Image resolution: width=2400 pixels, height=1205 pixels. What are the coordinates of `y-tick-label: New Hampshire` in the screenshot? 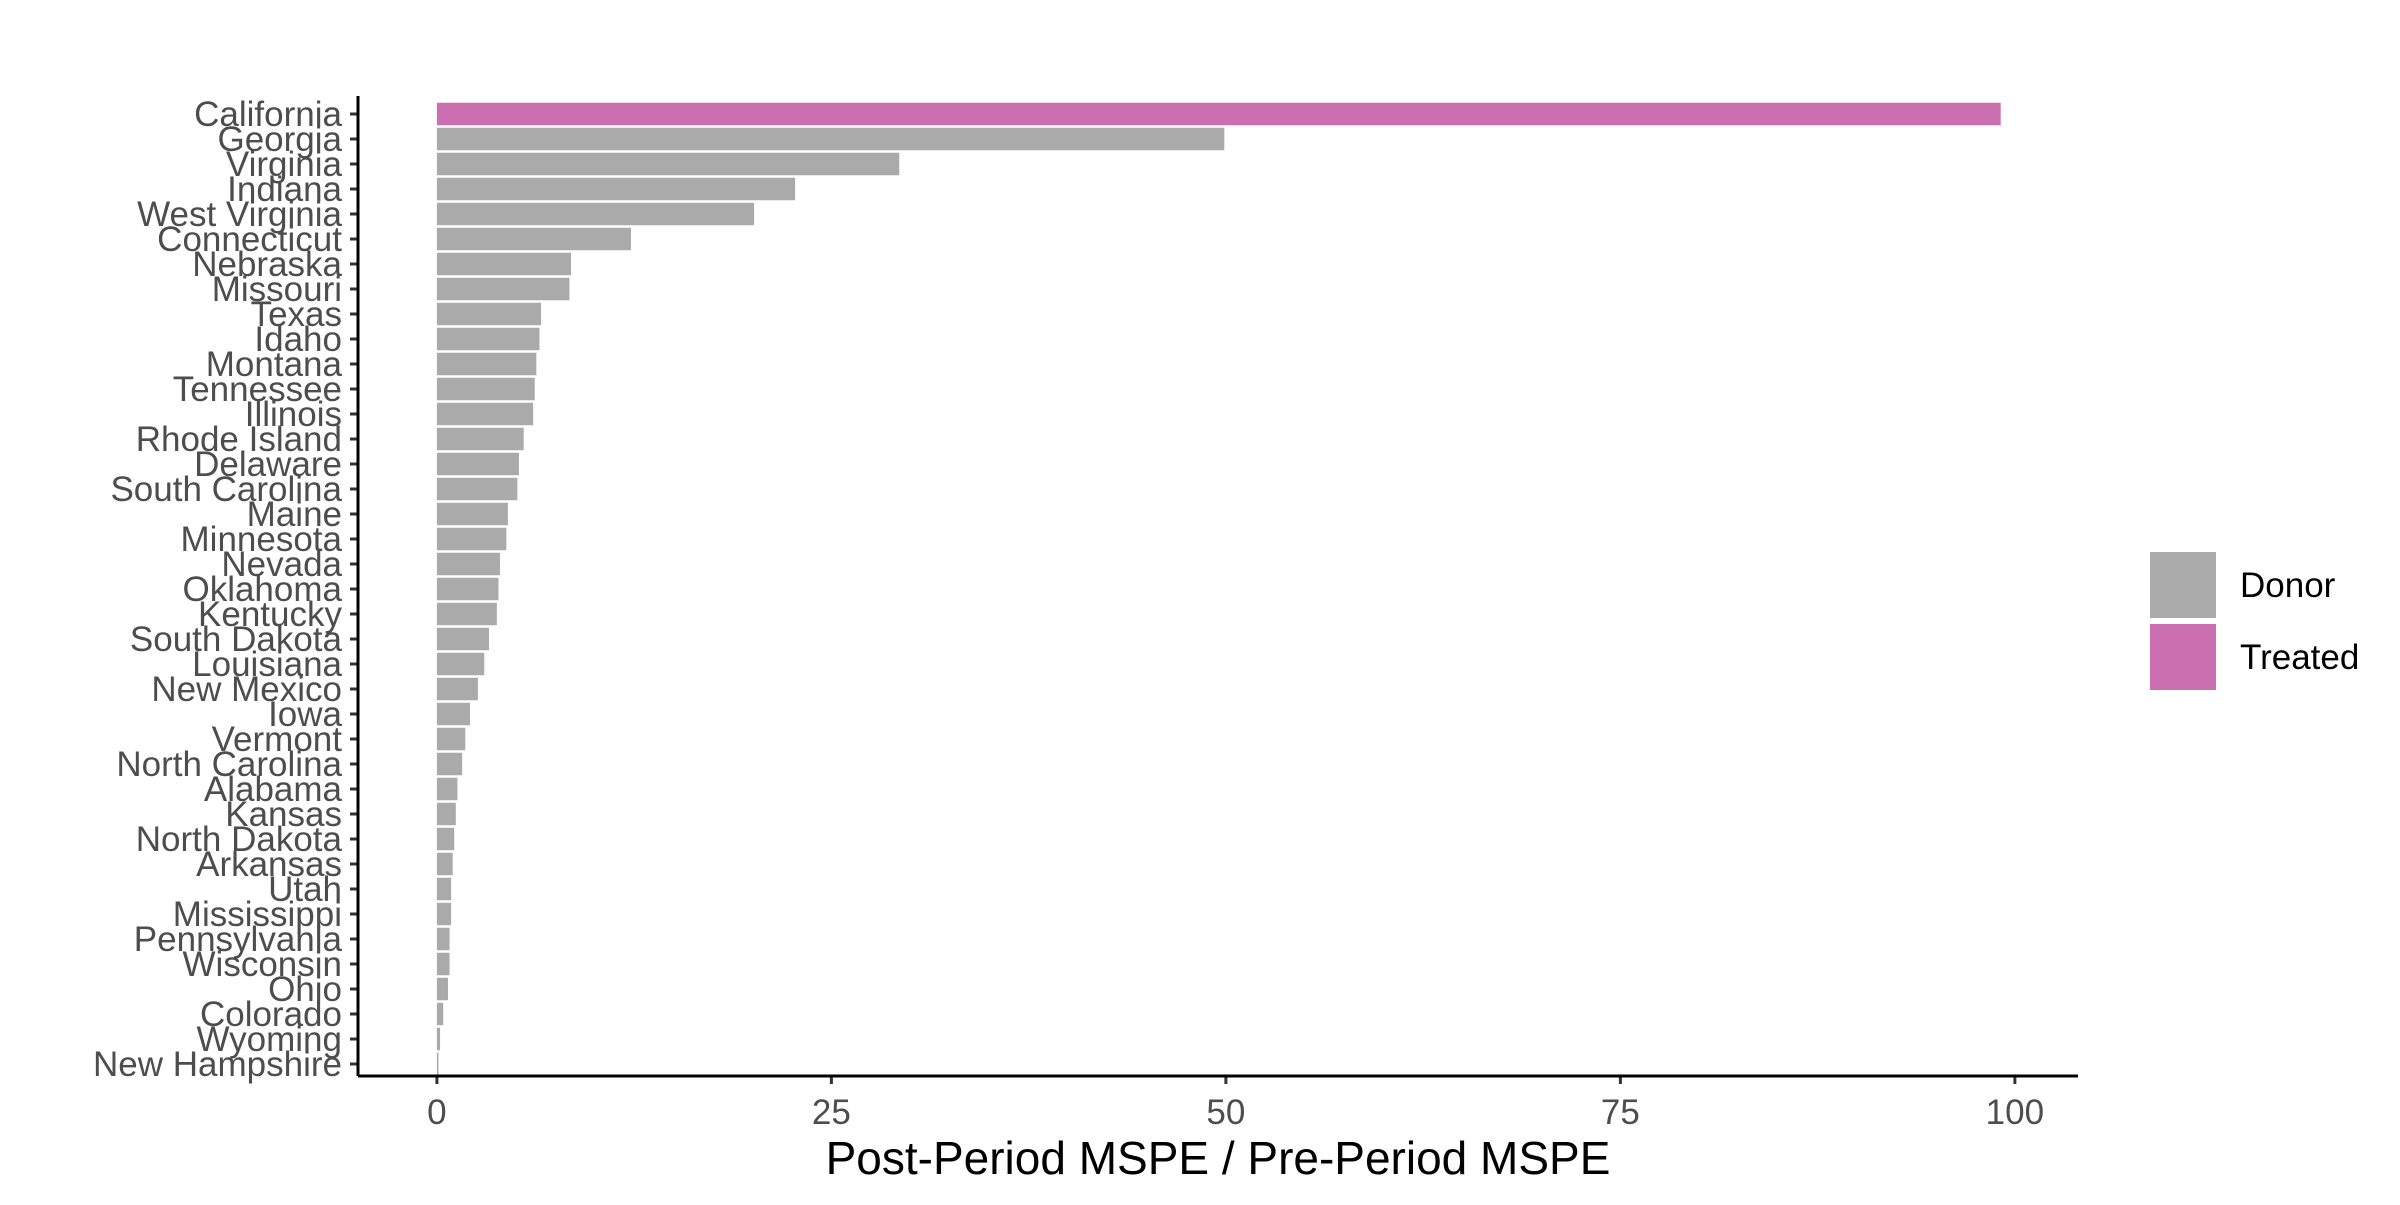 It's located at (217, 1064).